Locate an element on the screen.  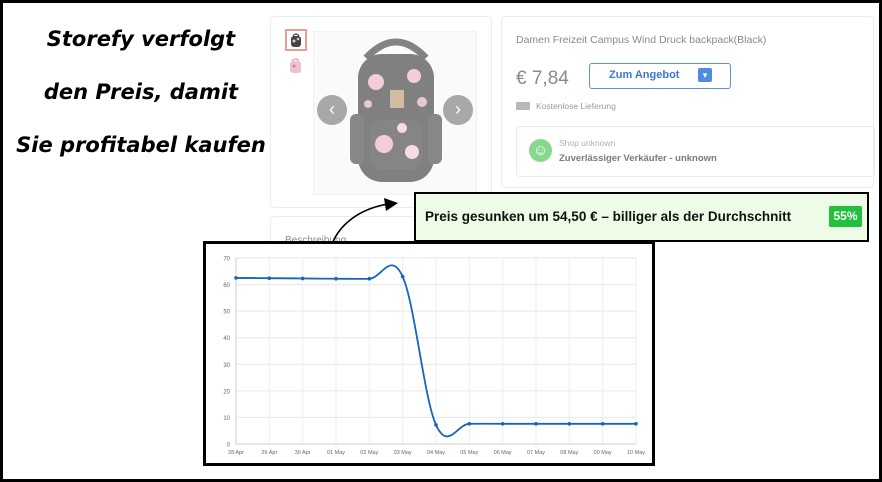
x-tick-label: 05 May is located at coordinates (469, 453).